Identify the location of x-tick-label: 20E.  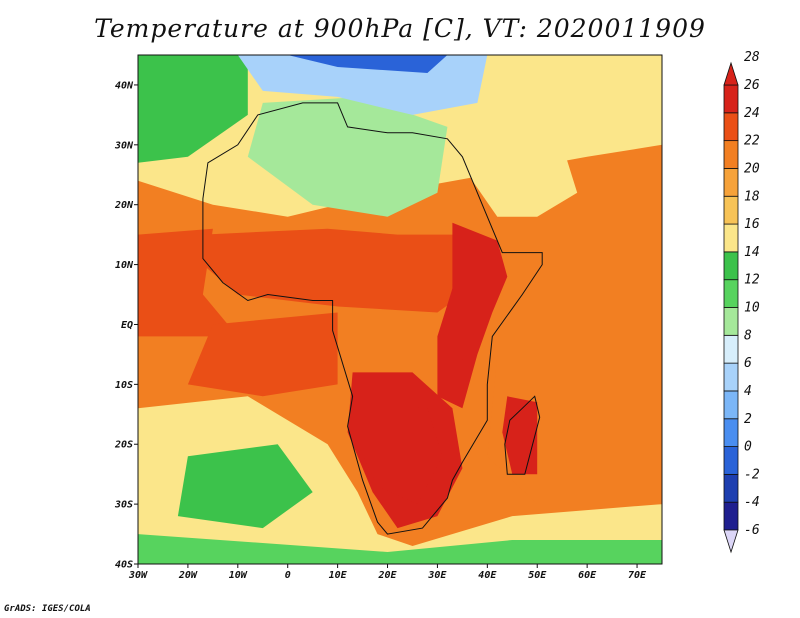
(387, 575).